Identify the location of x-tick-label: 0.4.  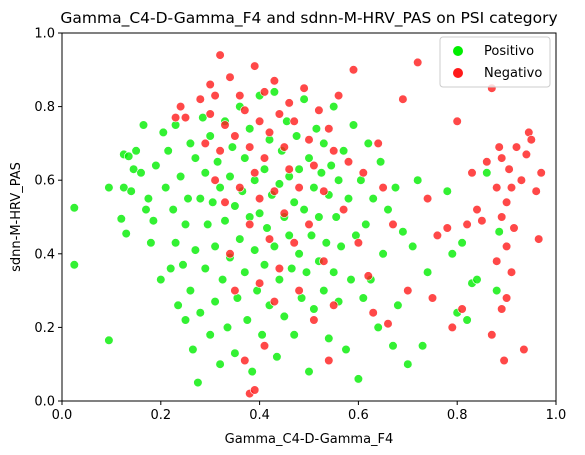
(259, 415).